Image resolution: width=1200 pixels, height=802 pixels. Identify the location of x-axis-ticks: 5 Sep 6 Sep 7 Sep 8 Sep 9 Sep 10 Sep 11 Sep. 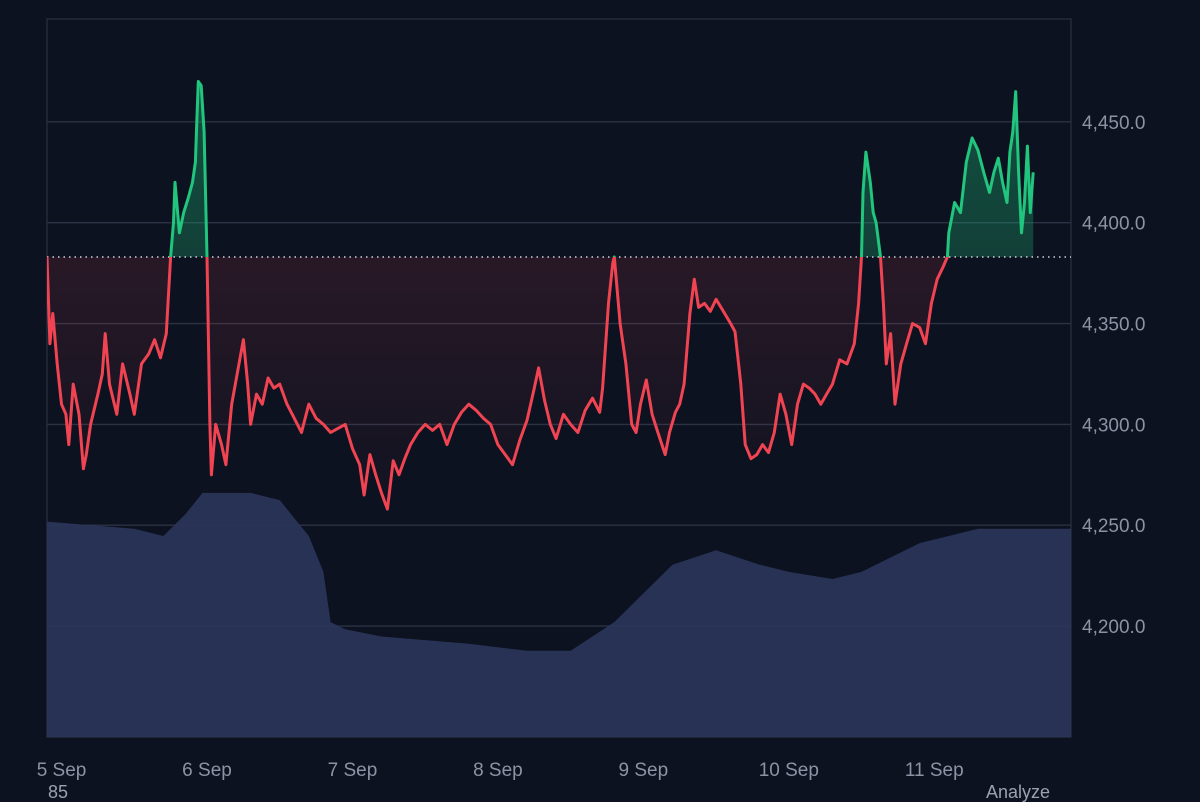
(500, 770).